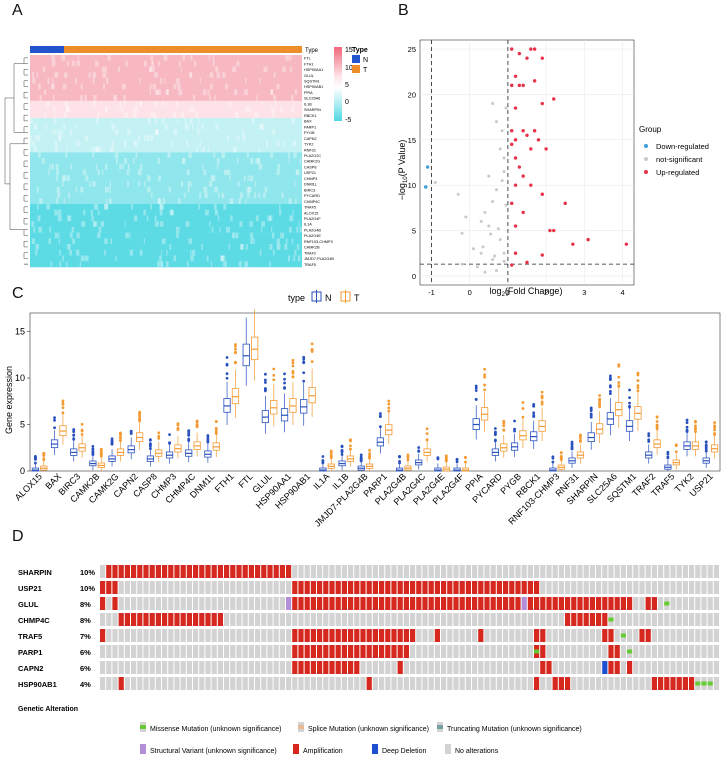 The width and height of the screenshot is (727, 765). What do you see at coordinates (365, 70) in the screenshot?
I see `type-legend-t-label: T` at bounding box center [365, 70].